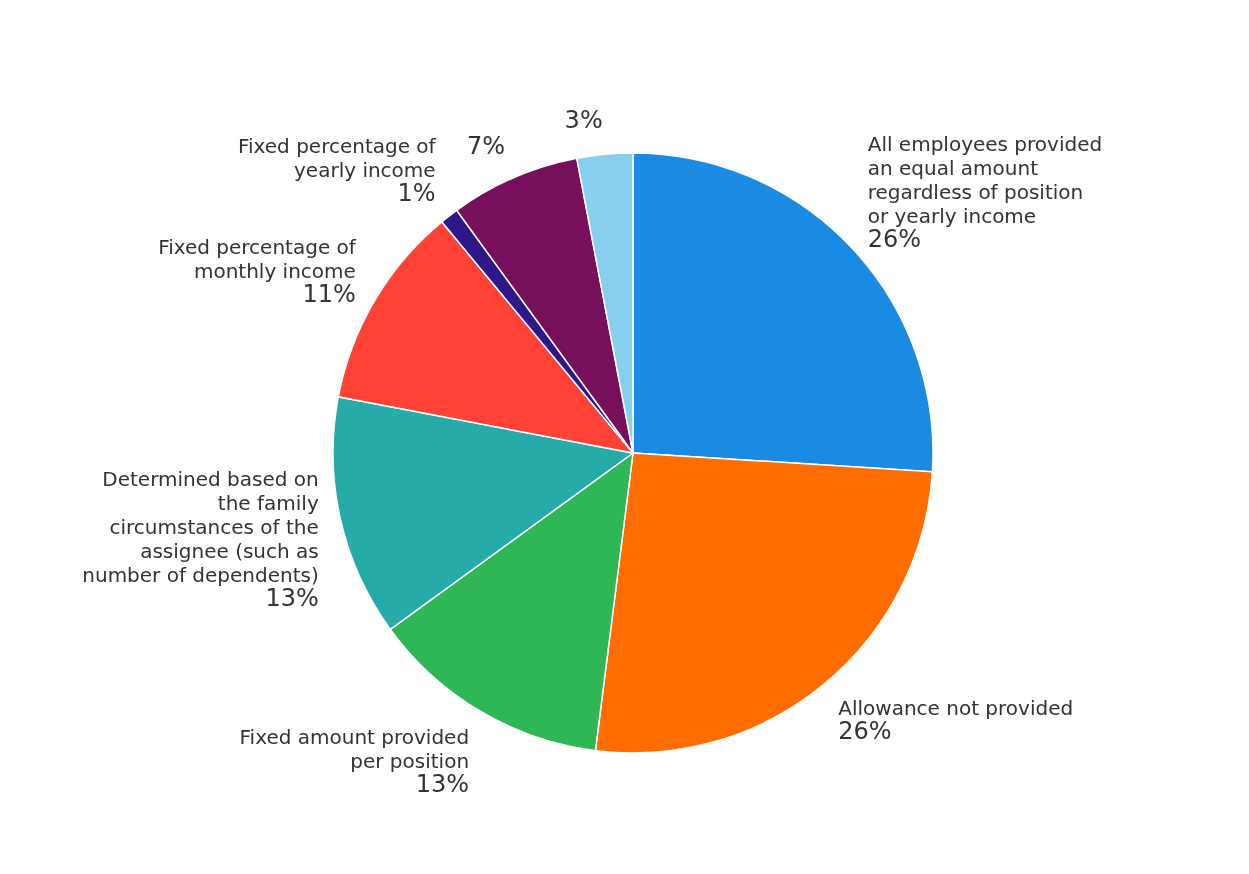 This screenshot has height=874, width=1249. What do you see at coordinates (583, 119) in the screenshot?
I see `data-label: 3%` at bounding box center [583, 119].